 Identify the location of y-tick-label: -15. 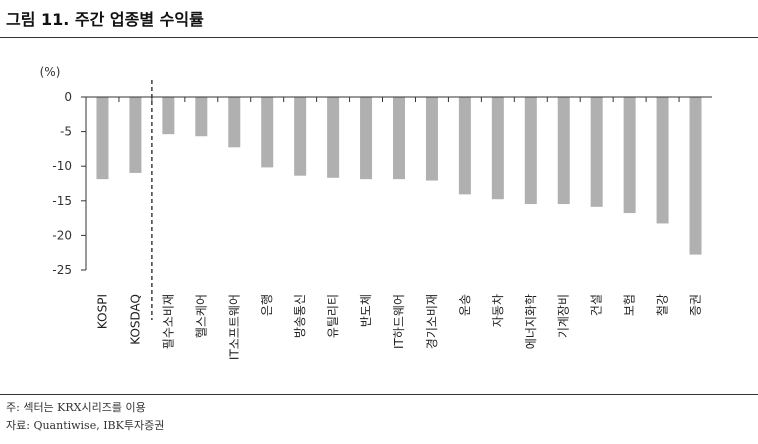
(62, 201).